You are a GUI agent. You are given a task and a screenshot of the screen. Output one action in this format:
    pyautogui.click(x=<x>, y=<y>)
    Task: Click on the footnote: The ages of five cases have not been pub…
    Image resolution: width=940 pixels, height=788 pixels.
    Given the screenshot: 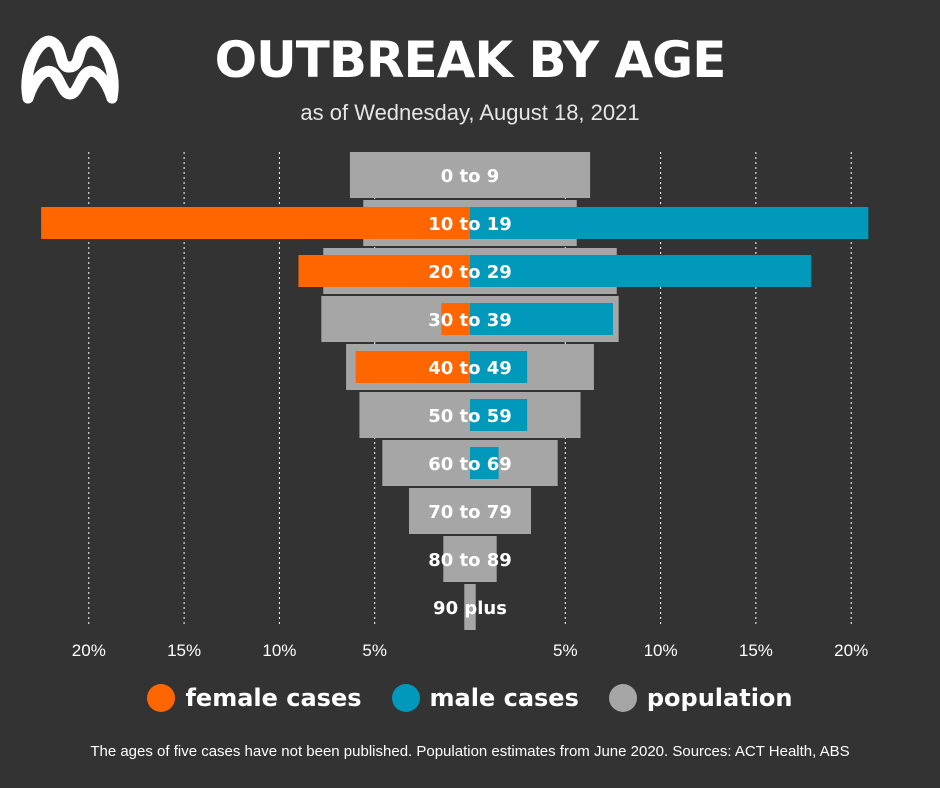 What is the action you would take?
    pyautogui.click(x=470, y=751)
    